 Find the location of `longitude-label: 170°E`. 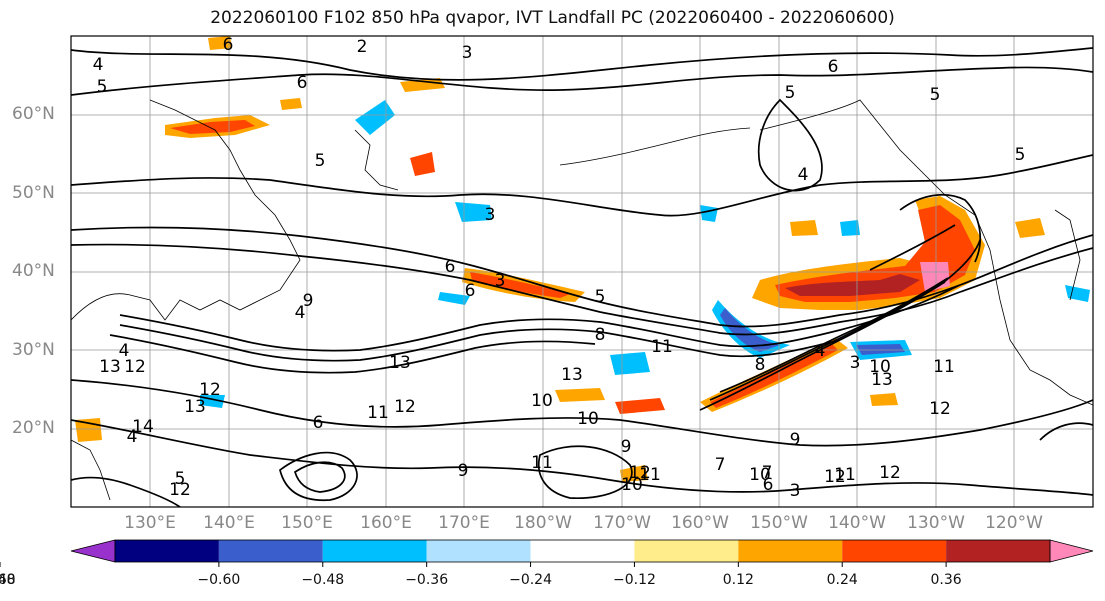

longitude-label: 170°E is located at coordinates (464, 523).